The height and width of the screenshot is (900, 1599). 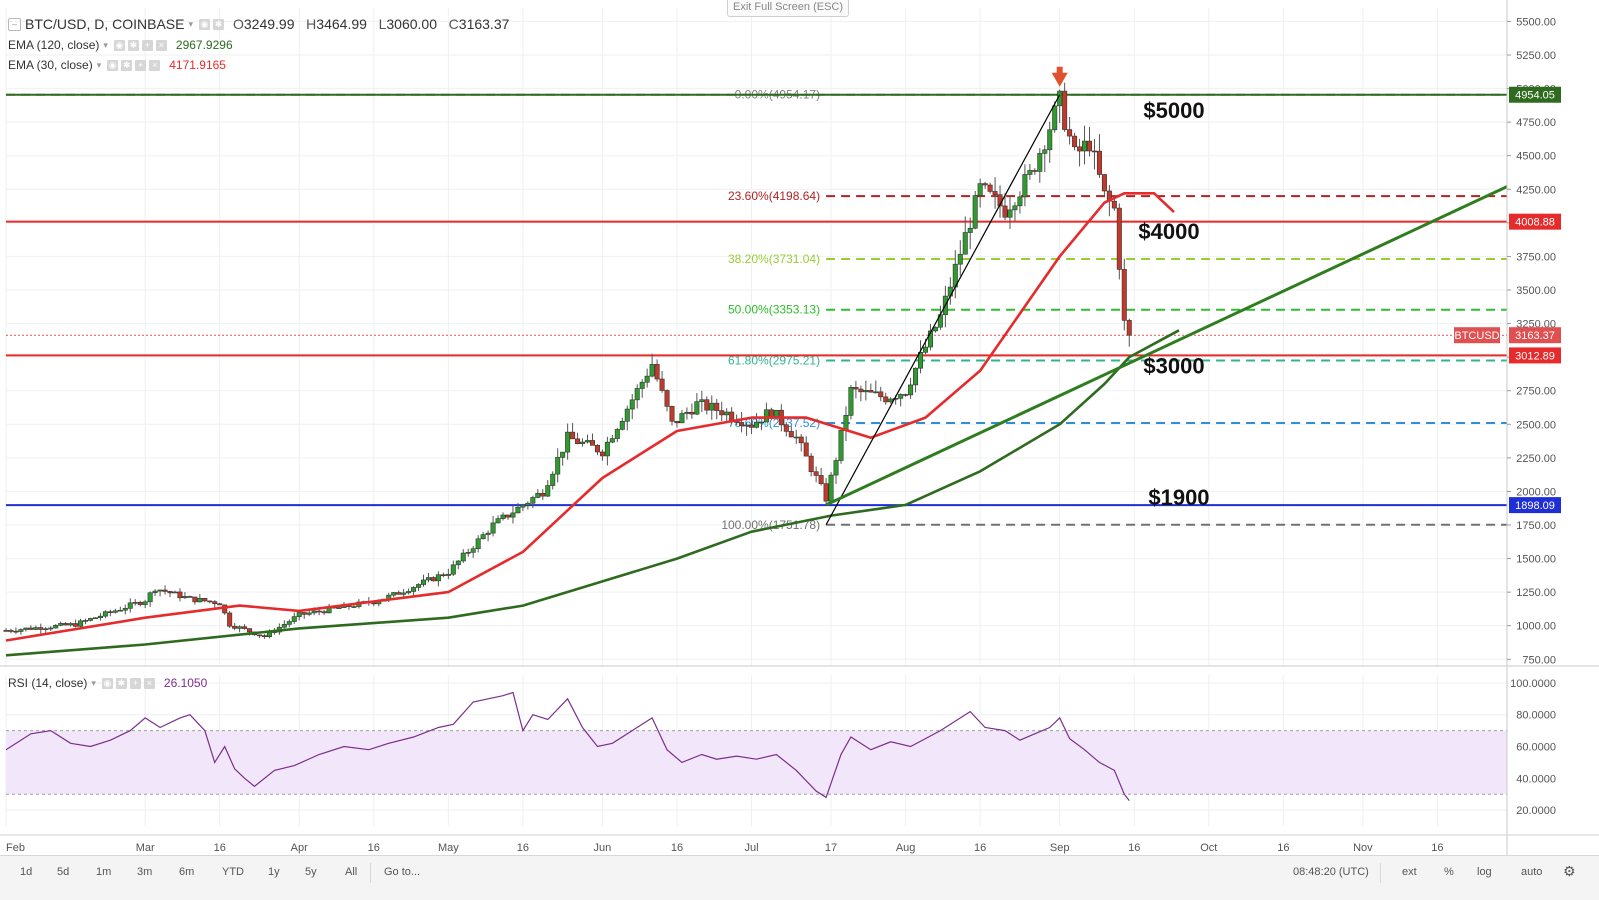 I want to click on log-toggle: log, so click(x=1484, y=872).